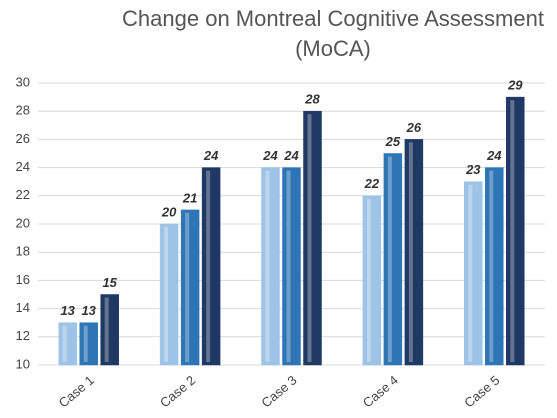 This screenshot has width=557, height=418. What do you see at coordinates (515, 85) in the screenshot?
I see `data-label: 29` at bounding box center [515, 85].